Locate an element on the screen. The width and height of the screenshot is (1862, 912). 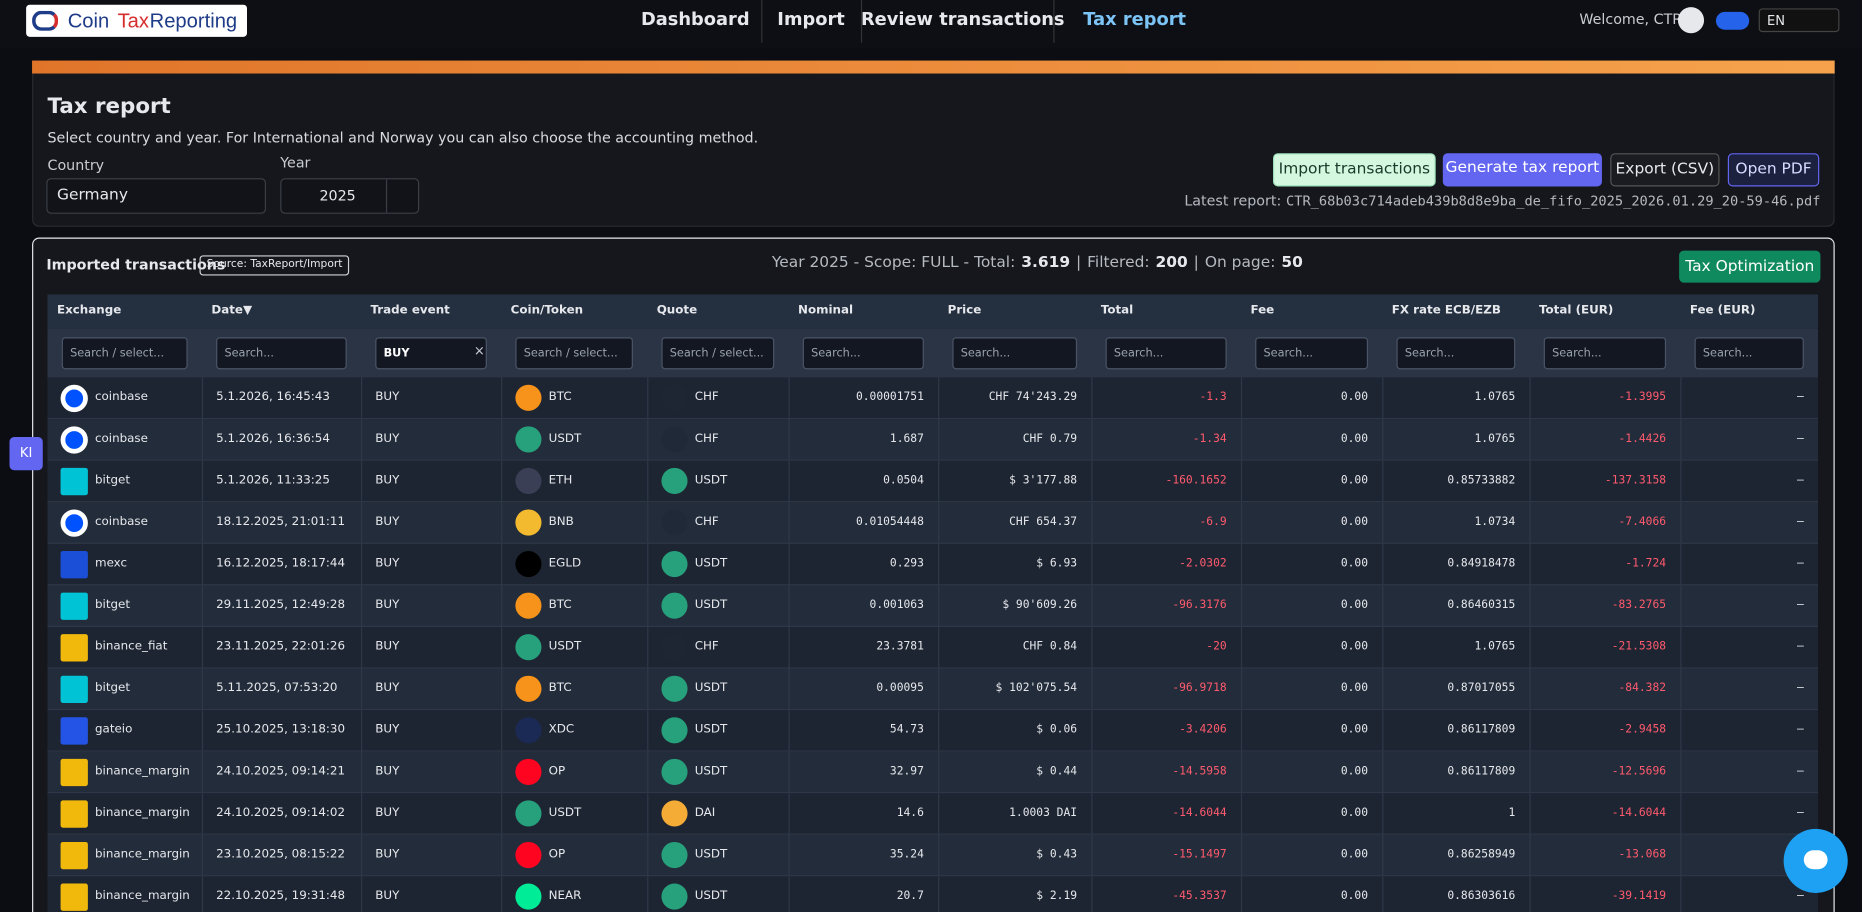
column-header: Coin/Token is located at coordinates (547, 311).